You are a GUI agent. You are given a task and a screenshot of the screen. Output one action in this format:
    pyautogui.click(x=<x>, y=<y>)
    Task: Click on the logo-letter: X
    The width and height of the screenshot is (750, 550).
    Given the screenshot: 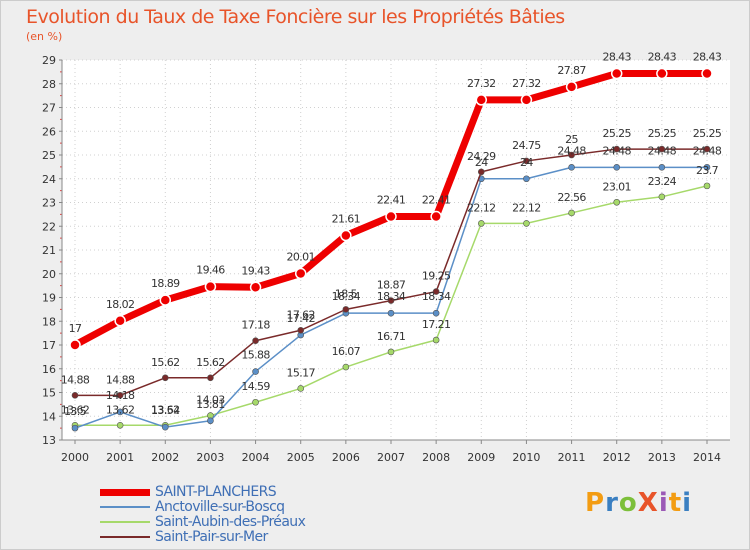 What is the action you would take?
    pyautogui.click(x=648, y=503)
    